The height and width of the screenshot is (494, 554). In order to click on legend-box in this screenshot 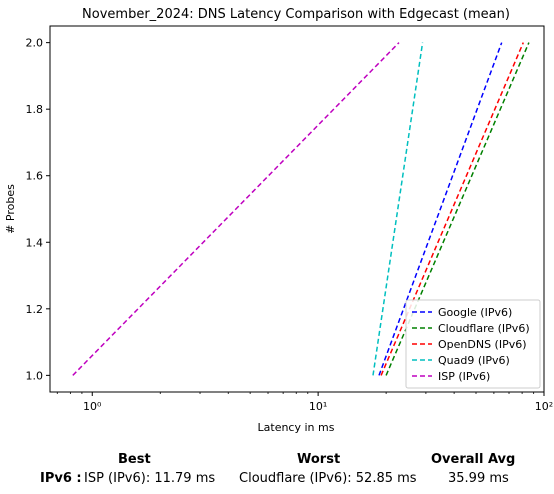, I will do `click(473, 344)`.